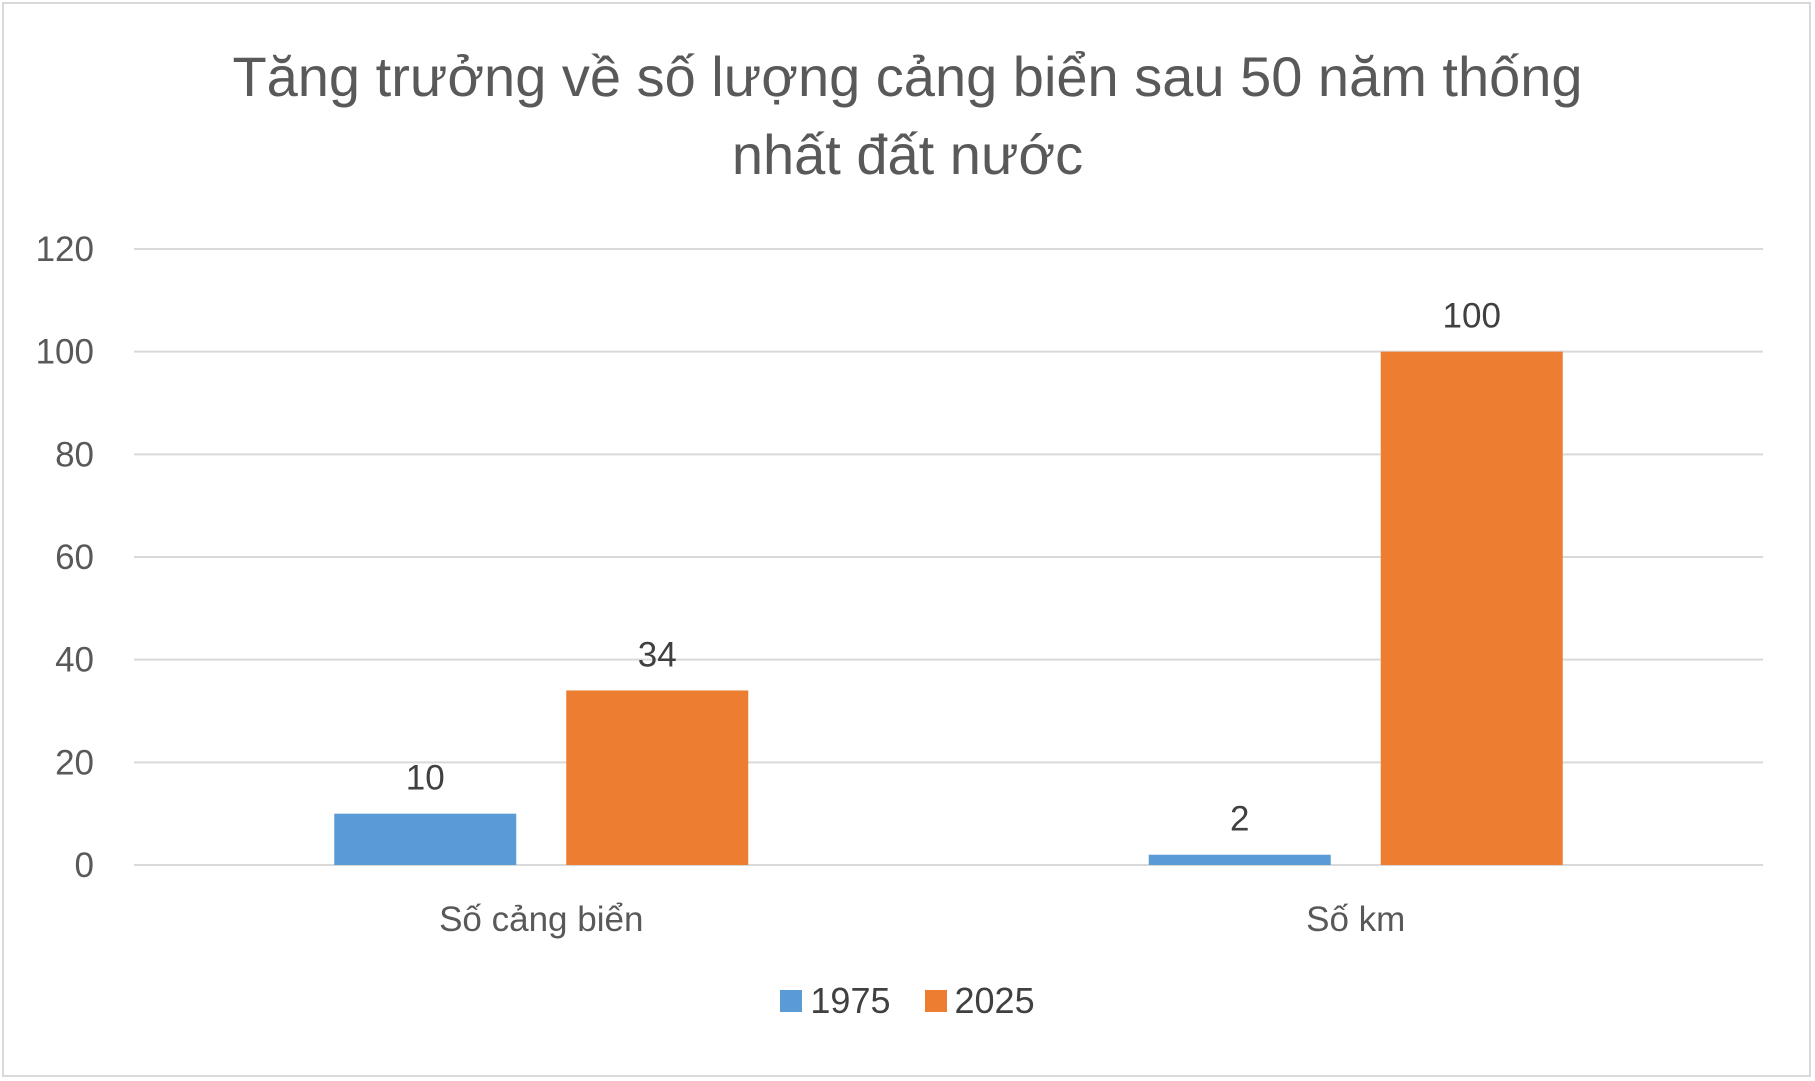  What do you see at coordinates (541, 919) in the screenshot?
I see `x-category-label: Số cảng biển` at bounding box center [541, 919].